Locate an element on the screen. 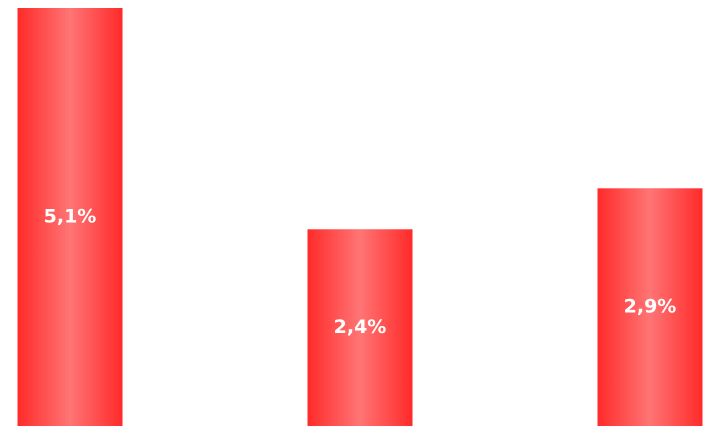 This screenshot has width=708, height=426. value-label: 2,9% is located at coordinates (650, 307).